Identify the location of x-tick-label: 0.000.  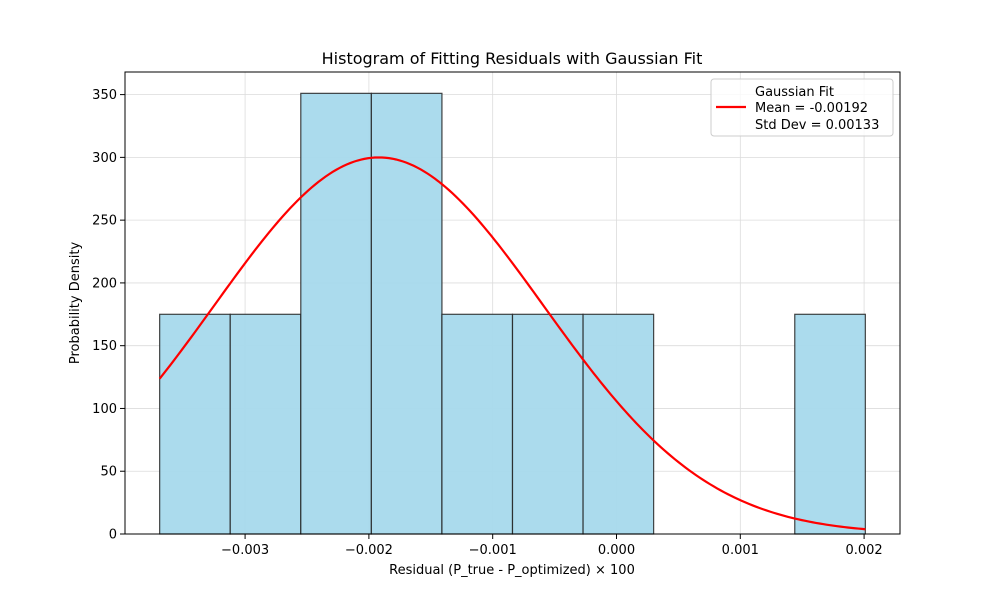
(616, 550).